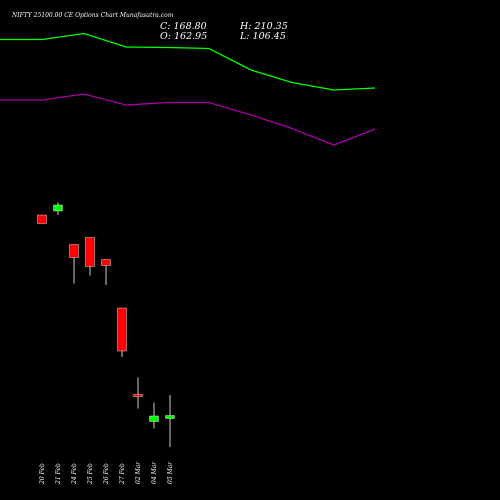 This screenshot has height=500, width=500. Describe the element at coordinates (183, 26) in the screenshot. I see `close-value: C: 168.80` at that location.